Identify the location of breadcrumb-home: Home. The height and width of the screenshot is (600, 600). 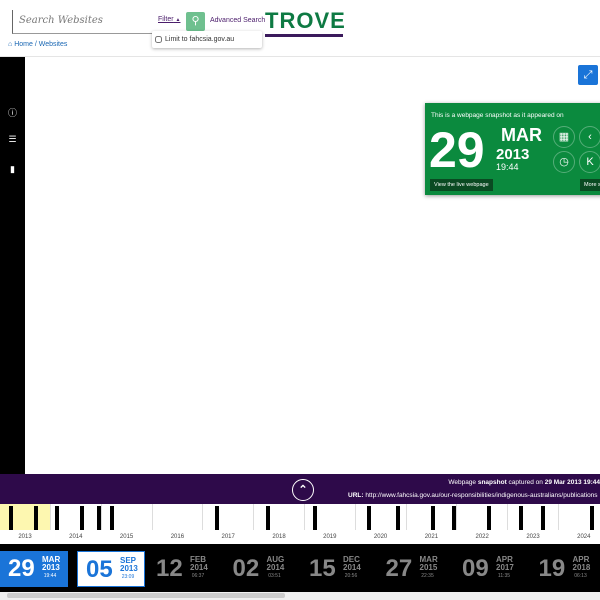
(23, 44).